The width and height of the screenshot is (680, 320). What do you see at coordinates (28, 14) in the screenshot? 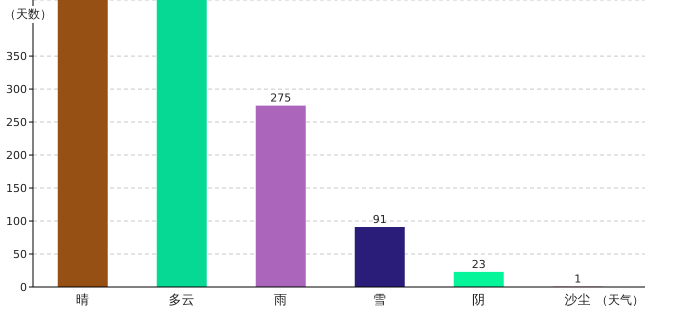
I see `y-axis-title: （天数）` at bounding box center [28, 14].